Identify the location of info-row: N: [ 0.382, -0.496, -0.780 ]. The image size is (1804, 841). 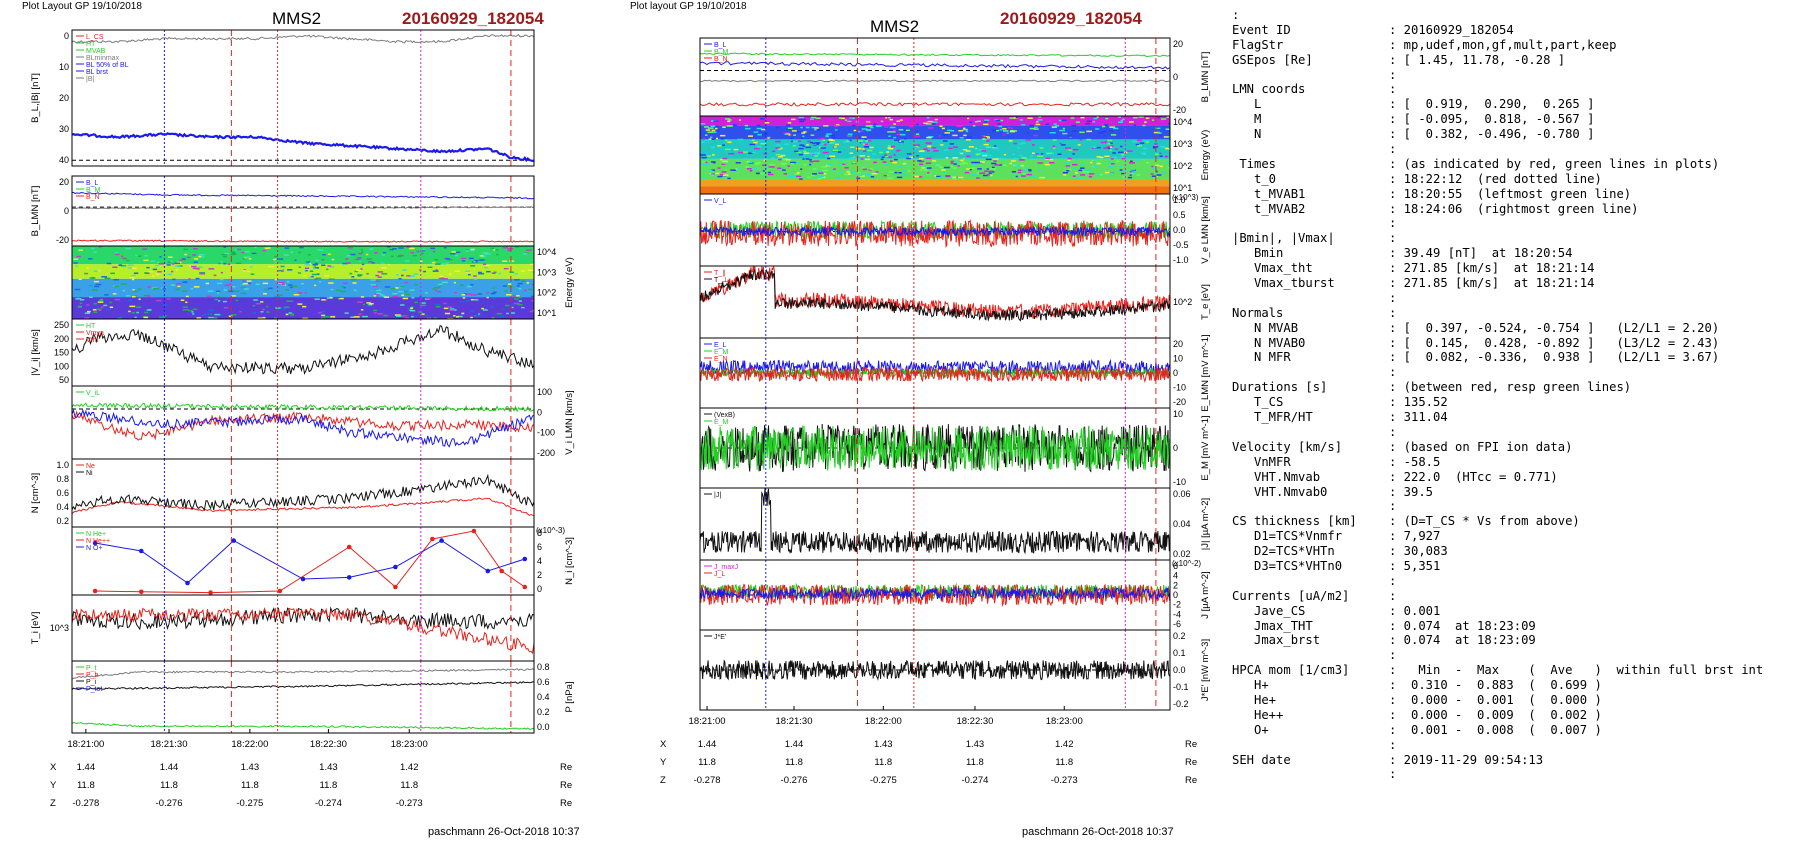
(1517, 134).